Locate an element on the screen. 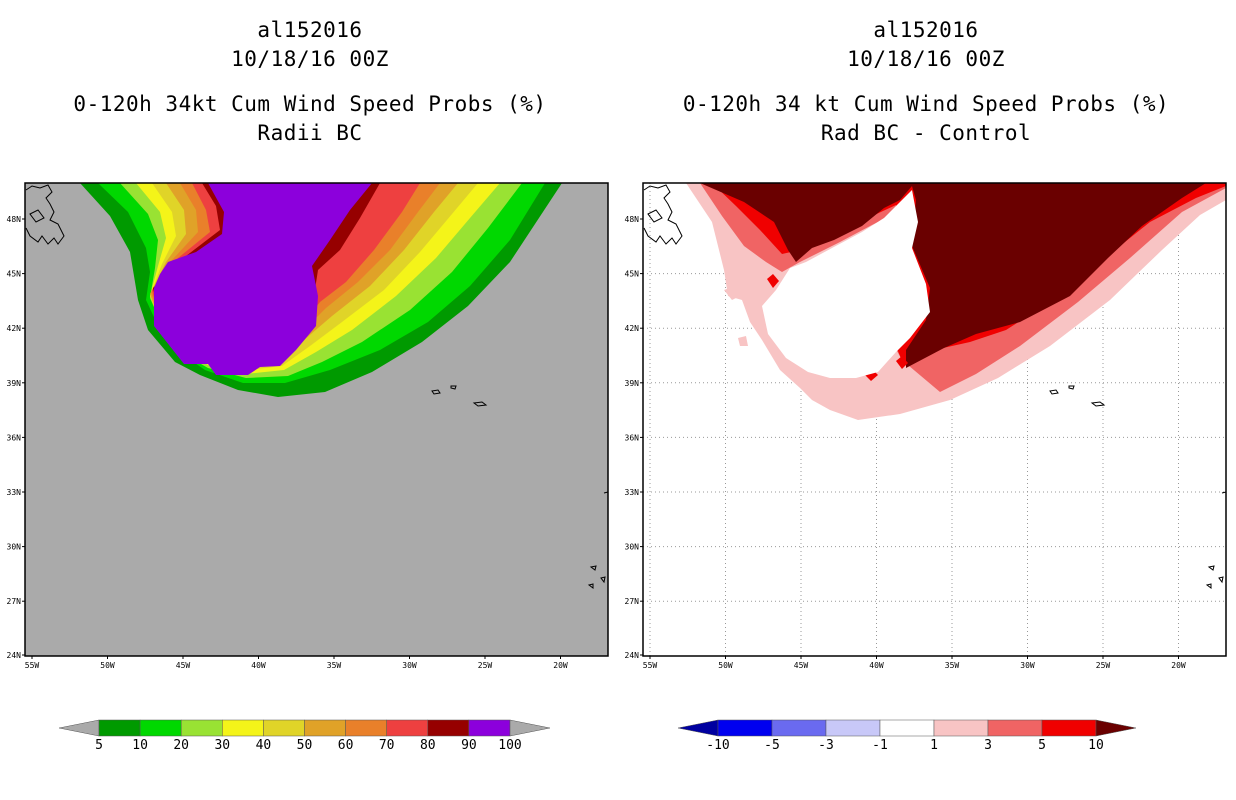  colorbar-label: -5 is located at coordinates (772, 745).